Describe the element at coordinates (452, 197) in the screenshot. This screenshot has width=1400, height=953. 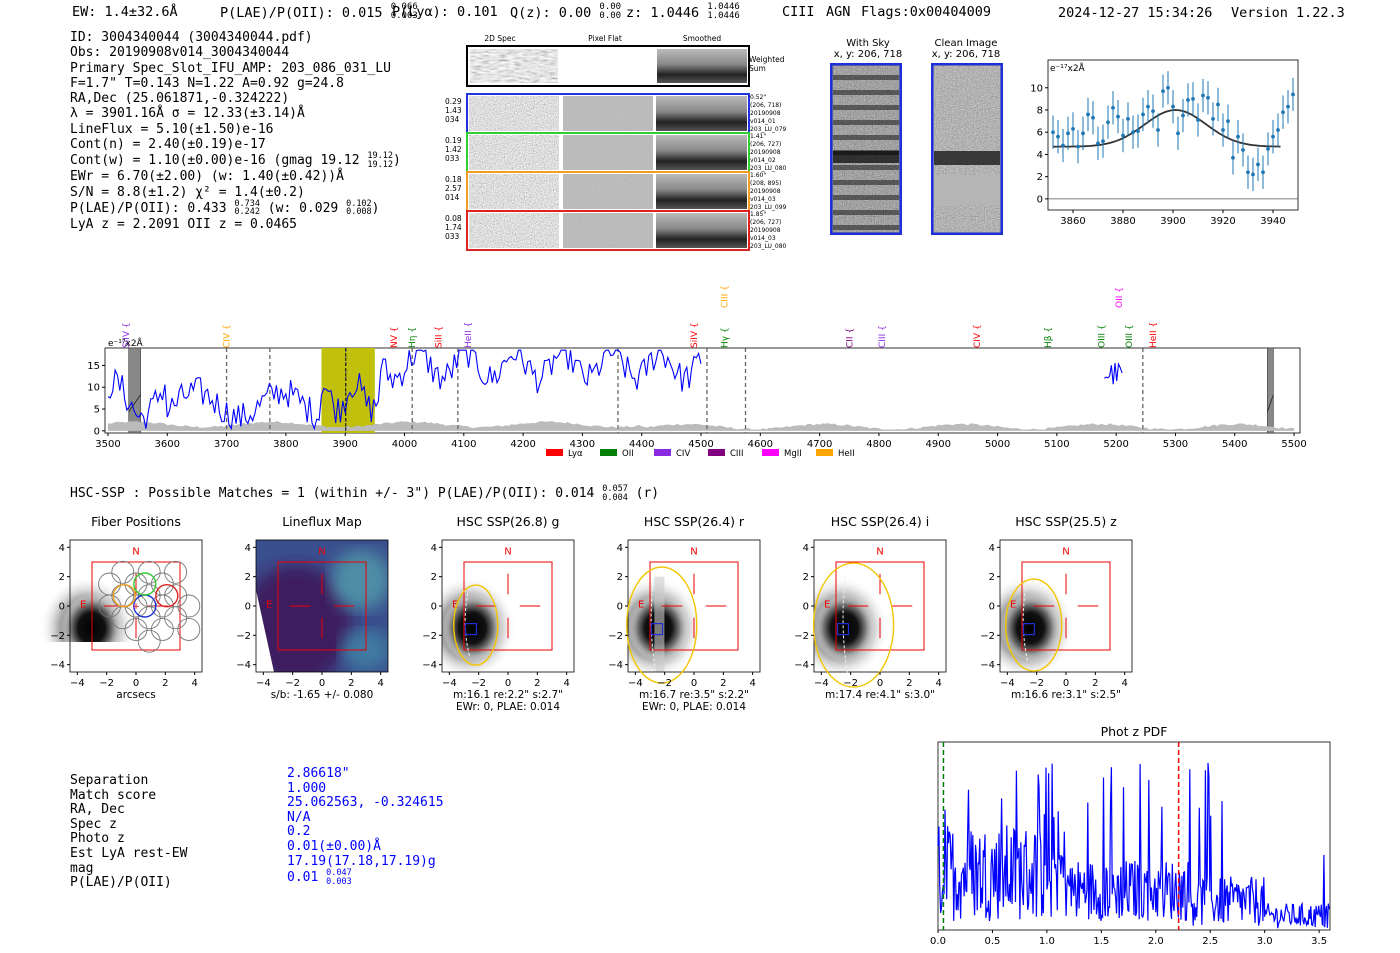
I see `cutout-left-label: 014` at that location.